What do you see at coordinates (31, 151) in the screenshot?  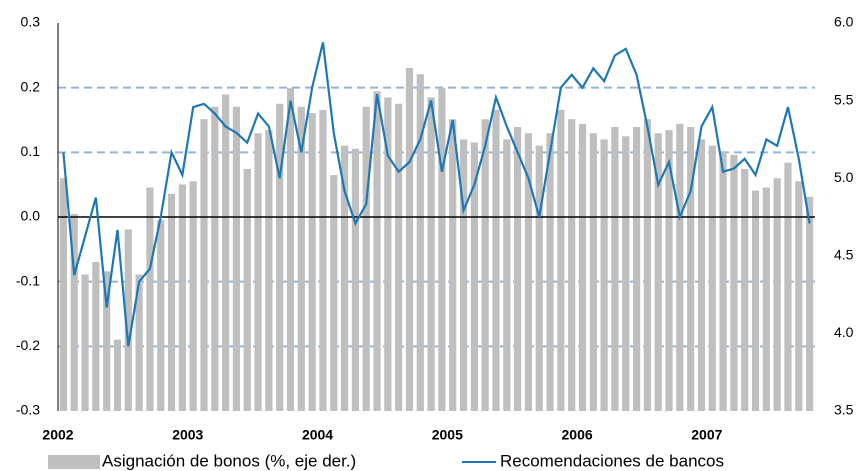 I see `y-tick-label: 0.1` at bounding box center [31, 151].